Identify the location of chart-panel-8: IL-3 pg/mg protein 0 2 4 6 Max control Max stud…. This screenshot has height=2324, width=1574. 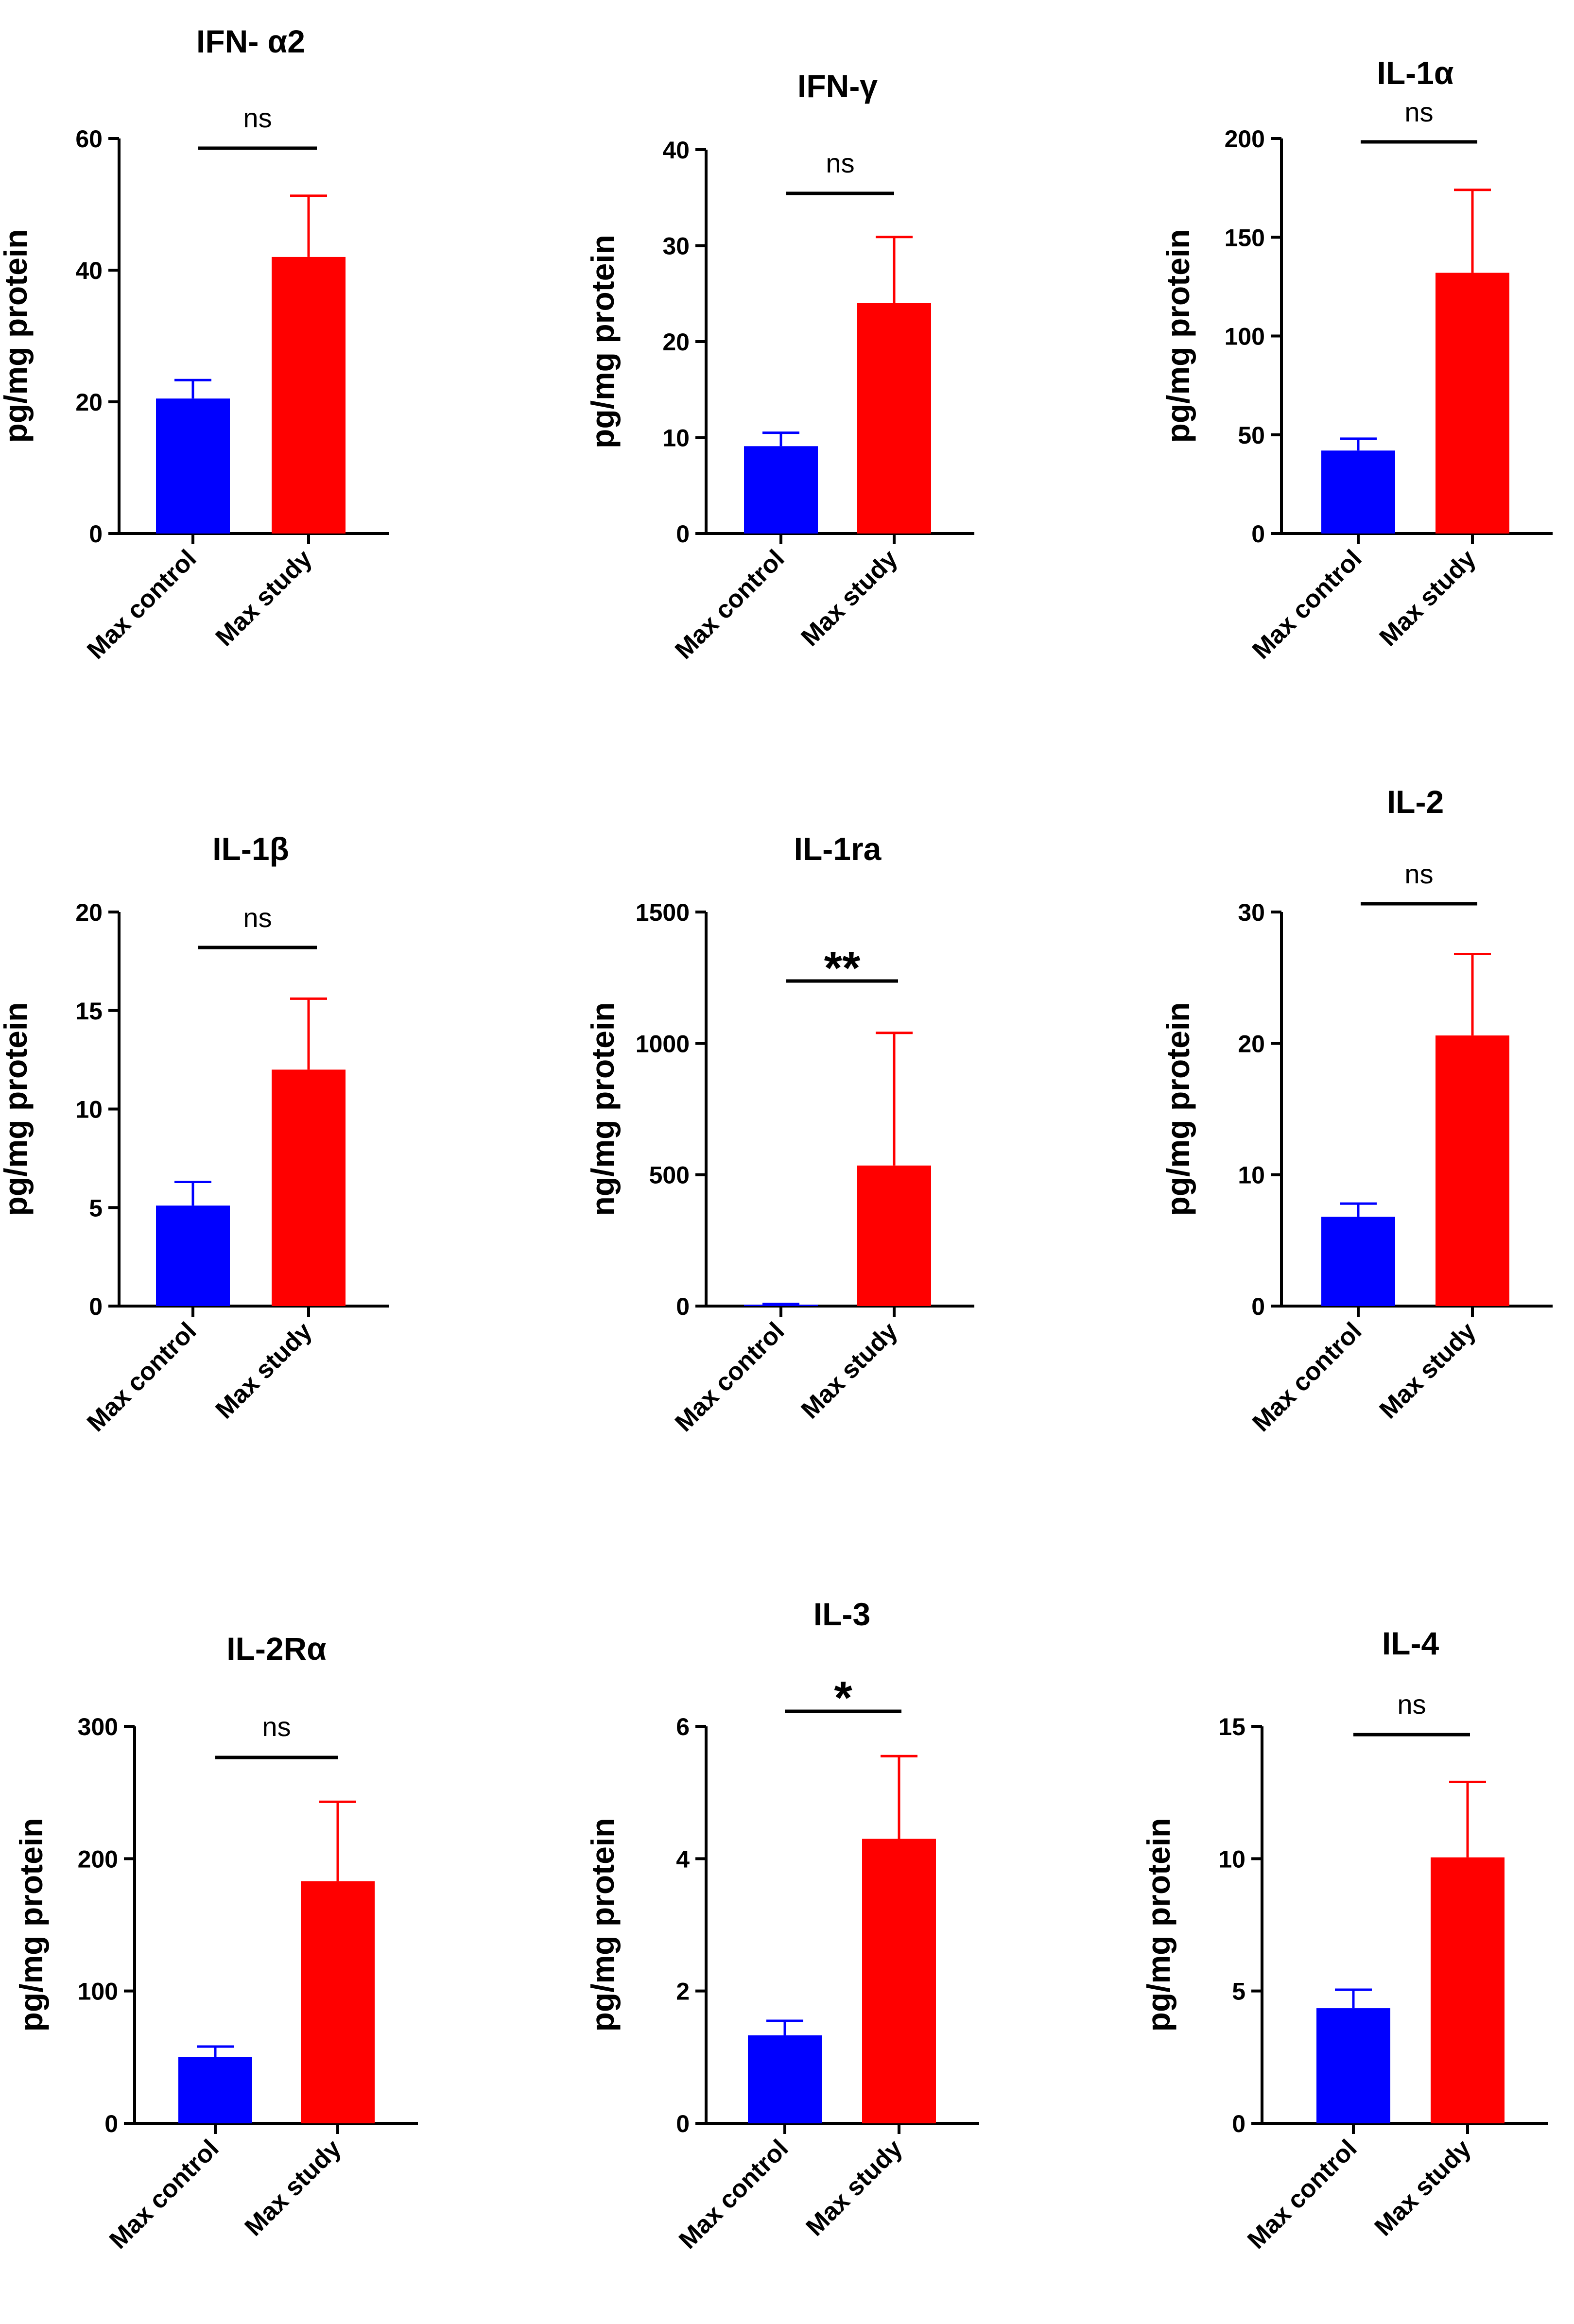
(782, 1925).